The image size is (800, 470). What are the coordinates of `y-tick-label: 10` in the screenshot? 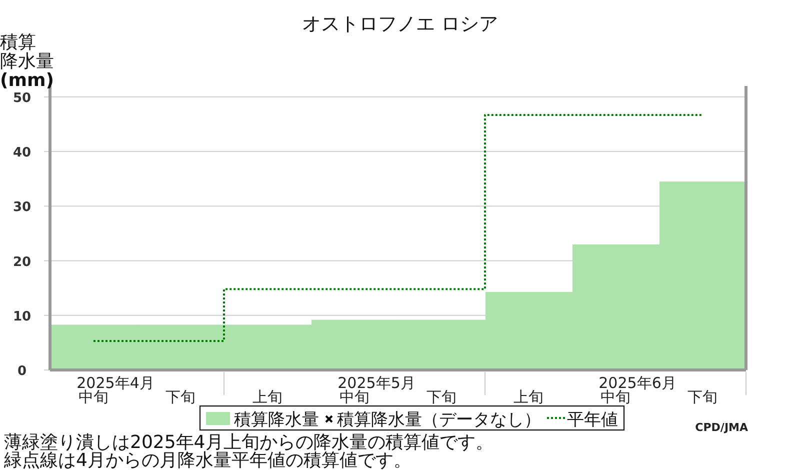 It's located at (22, 316).